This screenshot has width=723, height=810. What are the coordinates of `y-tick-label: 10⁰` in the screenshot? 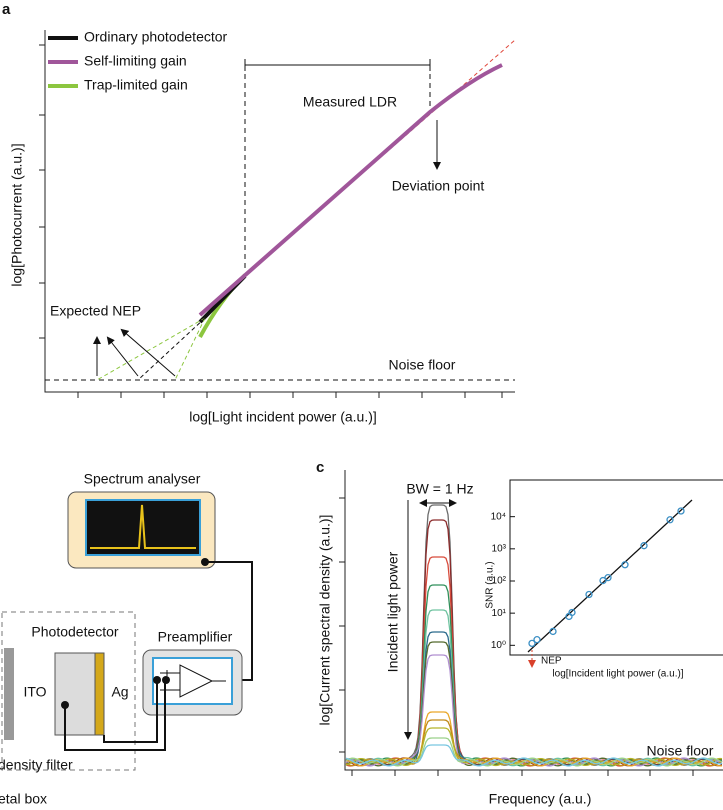 It's located at (498, 645).